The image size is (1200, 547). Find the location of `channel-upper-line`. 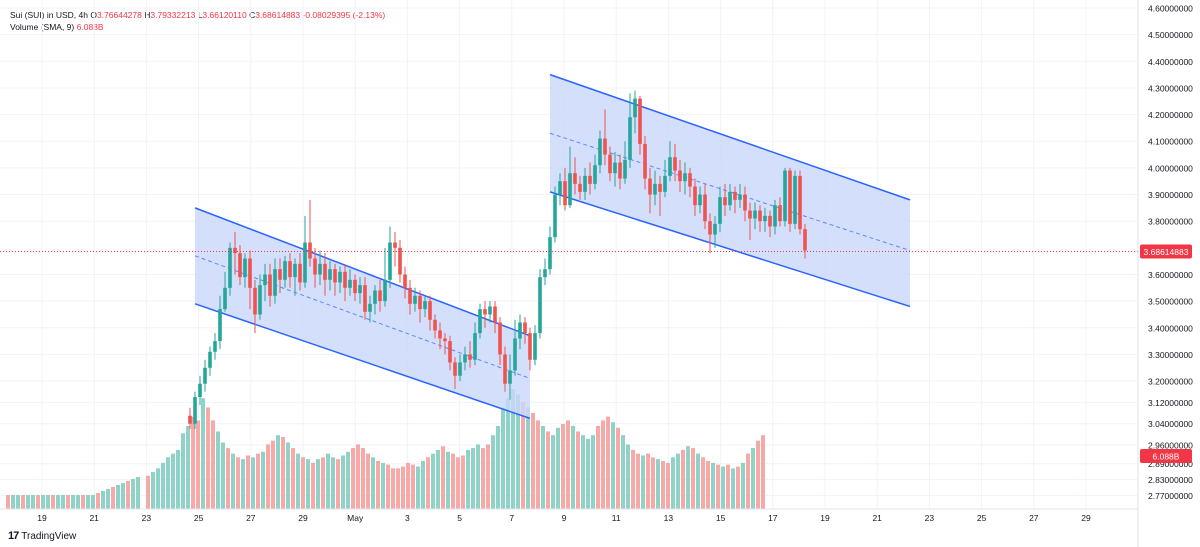

channel-upper-line is located at coordinates (362, 272).